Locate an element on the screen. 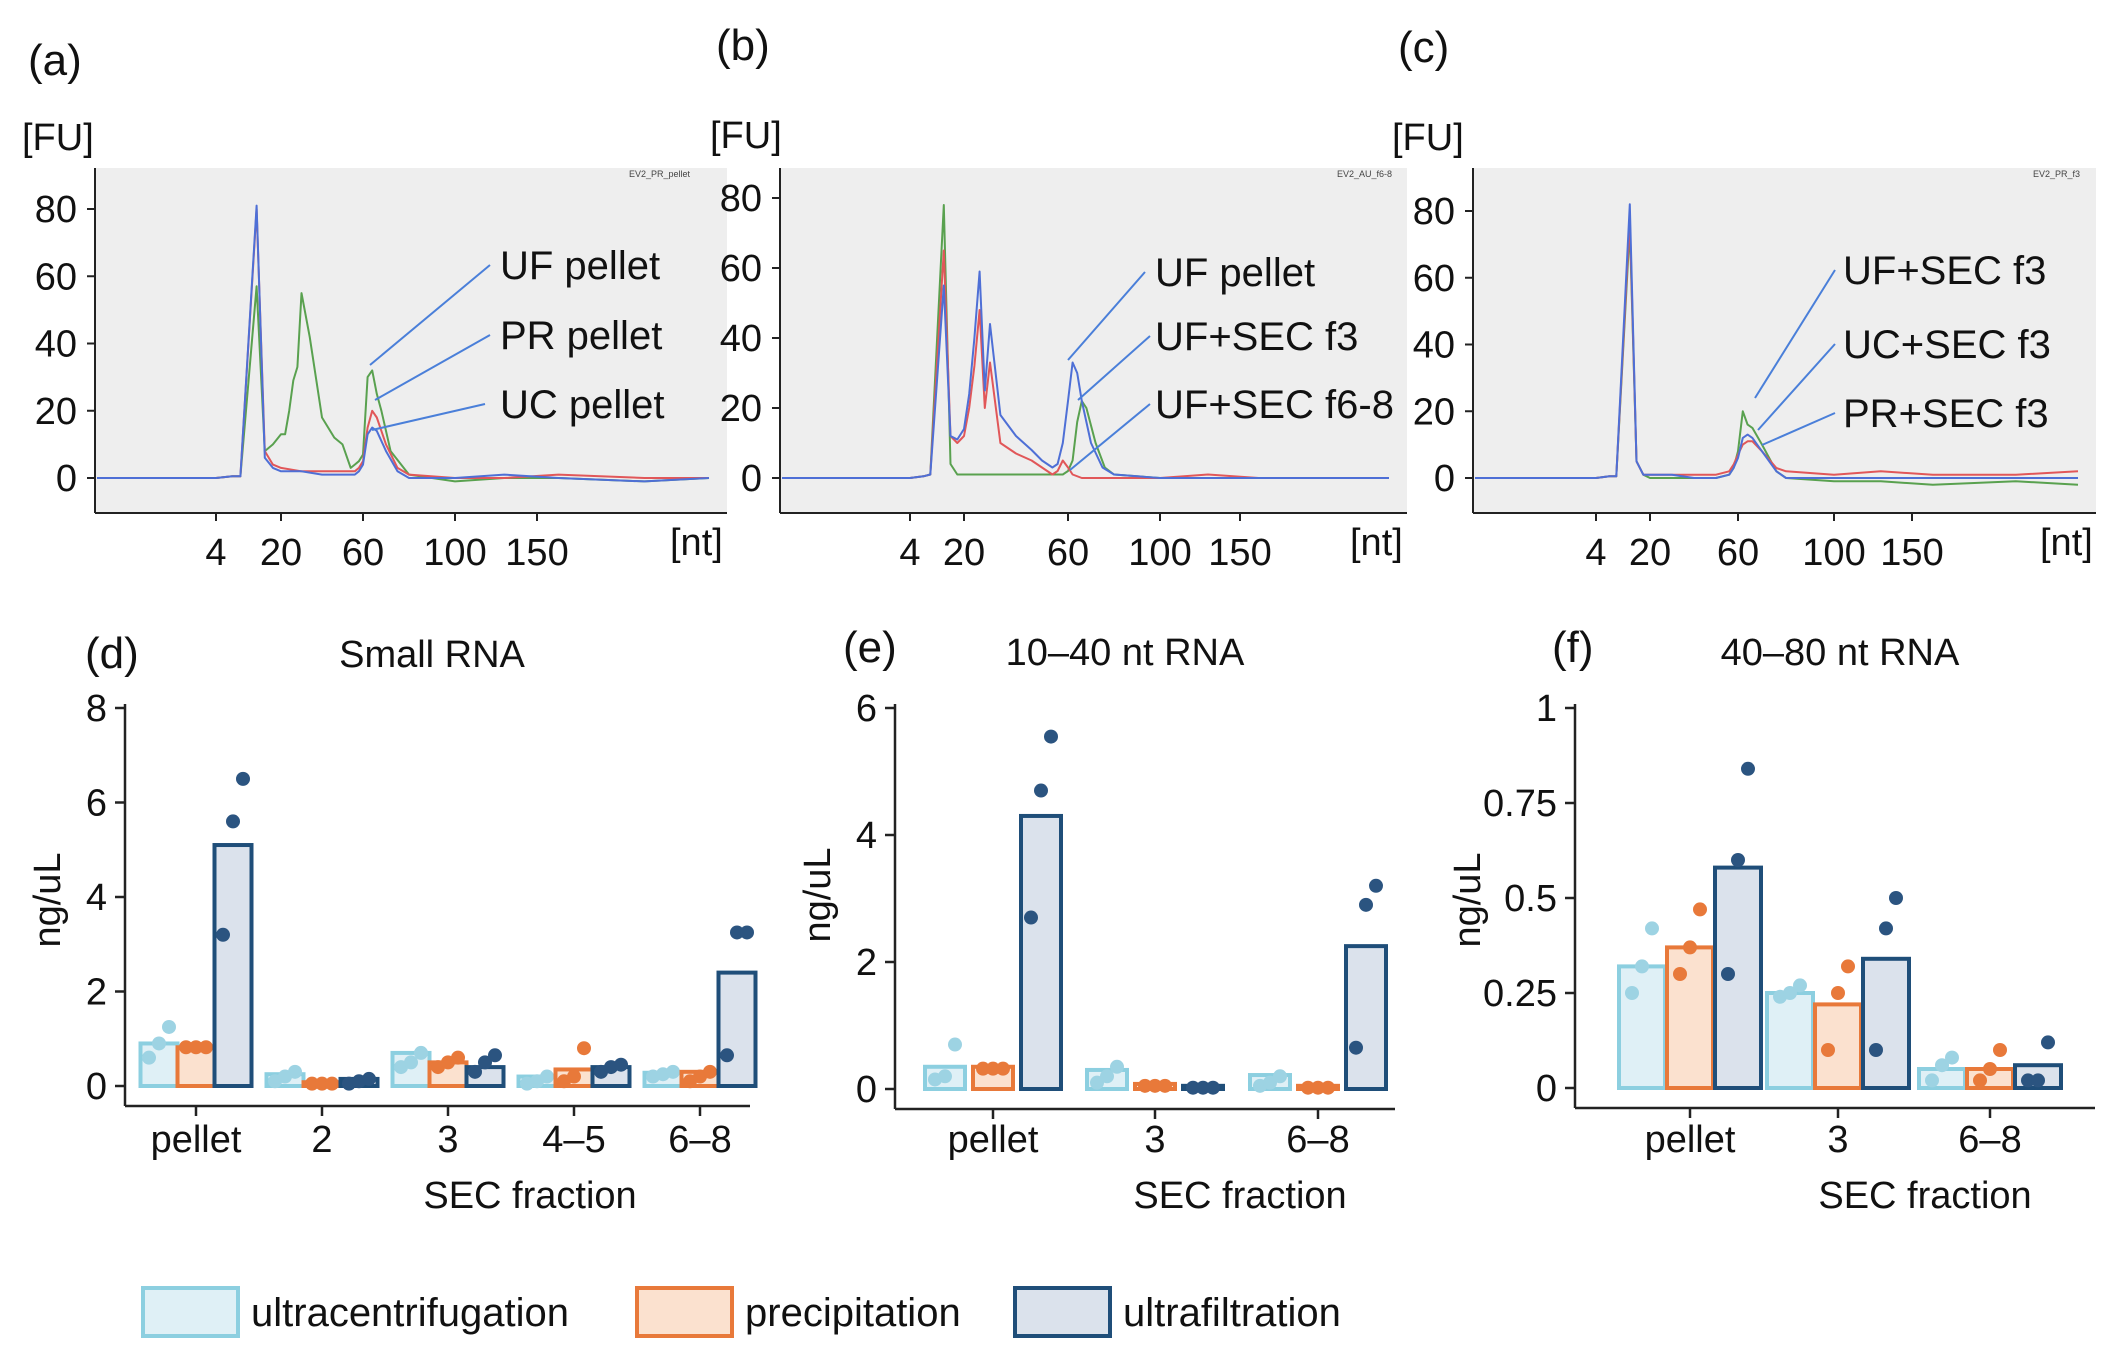 This screenshot has height=1357, width=2117. annotation-label: PR pellet is located at coordinates (581, 336).